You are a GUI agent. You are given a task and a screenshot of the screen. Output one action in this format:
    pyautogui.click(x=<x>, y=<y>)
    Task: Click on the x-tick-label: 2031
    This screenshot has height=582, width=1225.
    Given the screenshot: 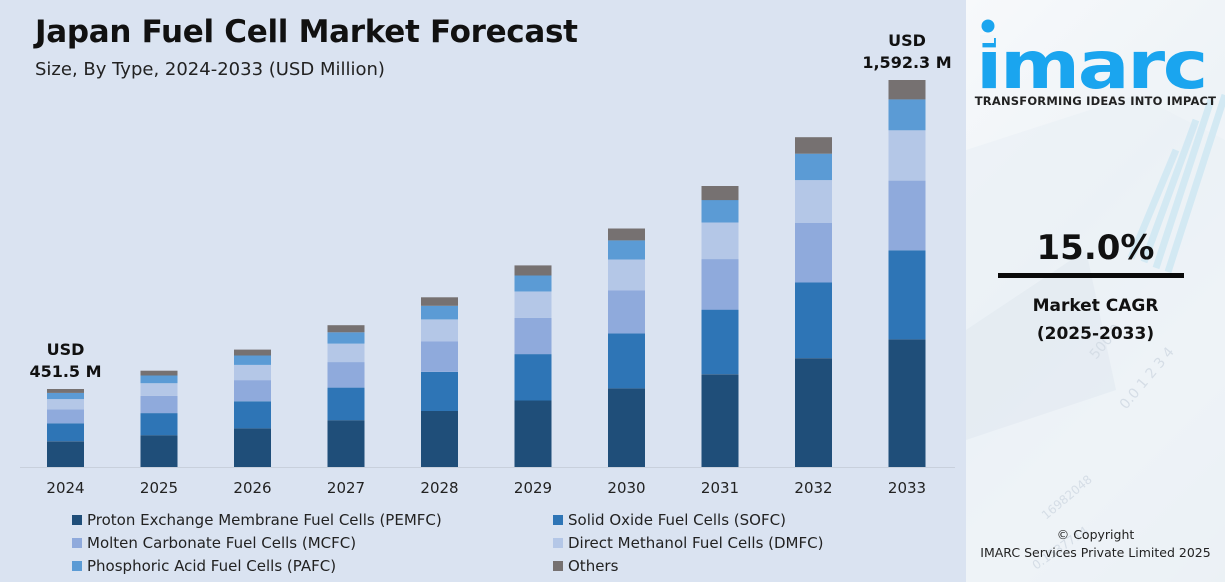 What is the action you would take?
    pyautogui.click(x=720, y=488)
    